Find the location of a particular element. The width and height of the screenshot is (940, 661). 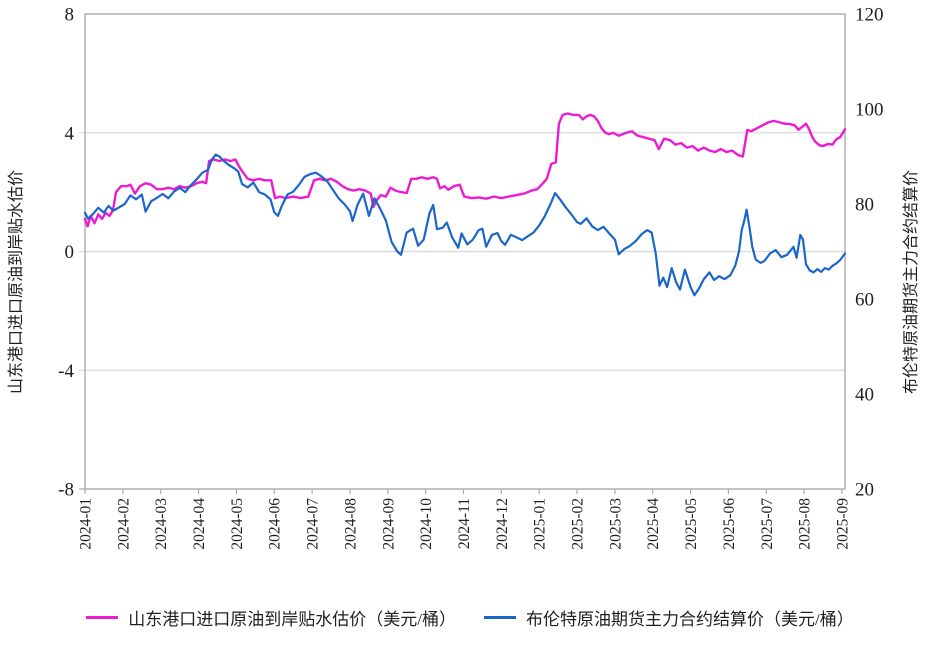

x-axis-tick-label: 2025-06 is located at coordinates (729, 524).